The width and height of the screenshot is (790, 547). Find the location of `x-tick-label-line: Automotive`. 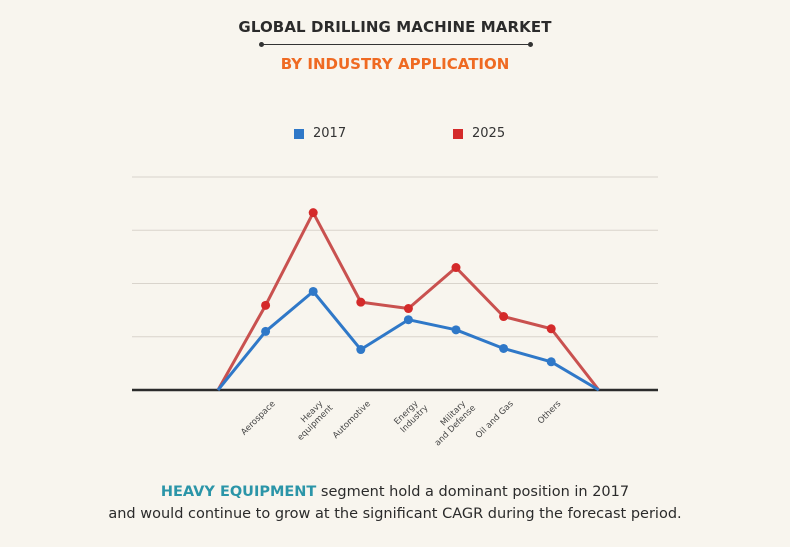

x-tick-label-line: Automotive is located at coordinates (352, 420).